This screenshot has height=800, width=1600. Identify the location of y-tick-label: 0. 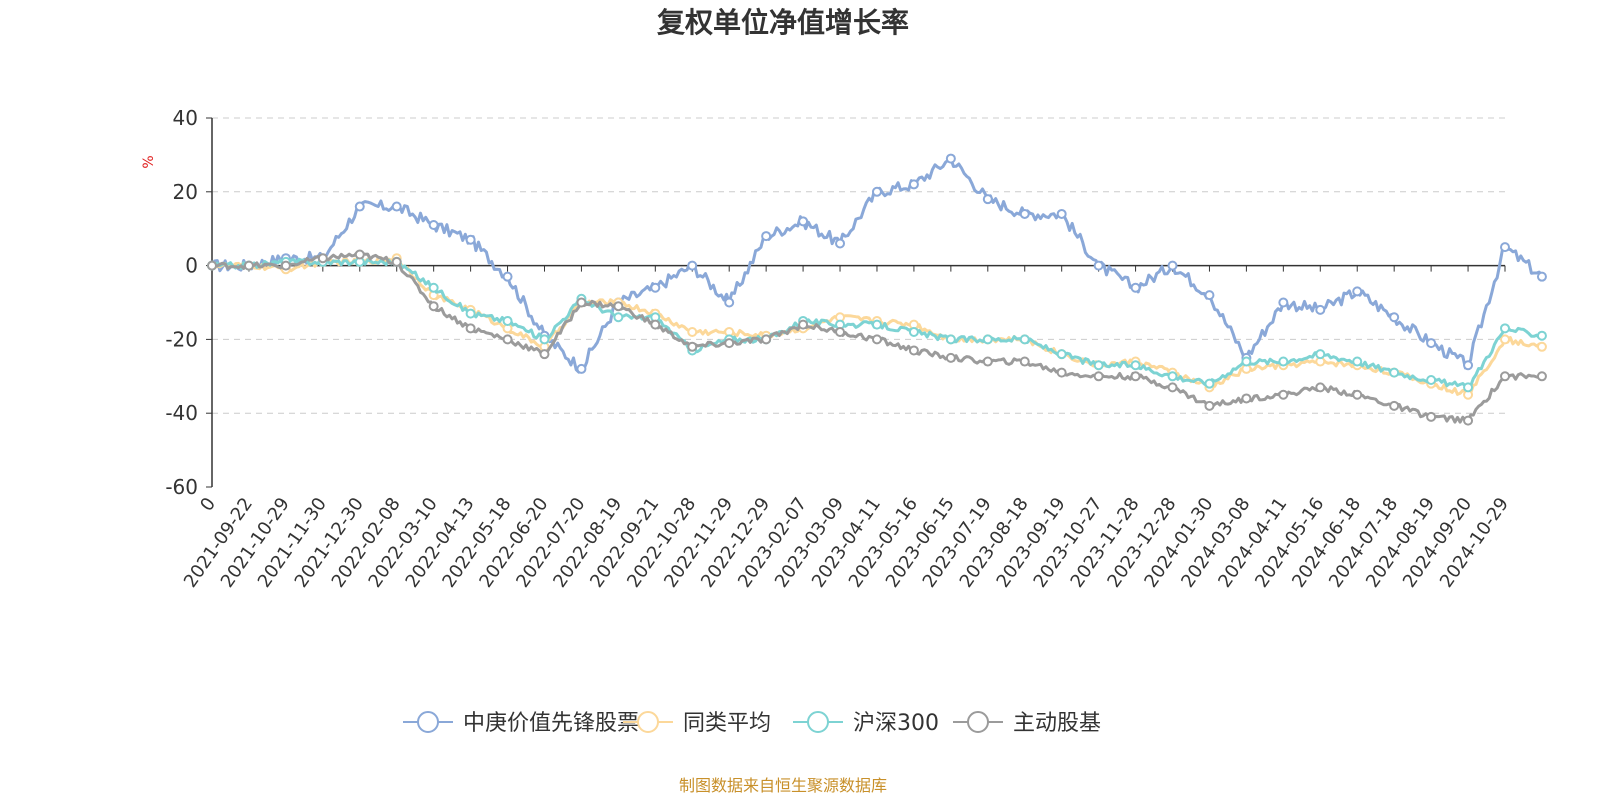
(191, 266).